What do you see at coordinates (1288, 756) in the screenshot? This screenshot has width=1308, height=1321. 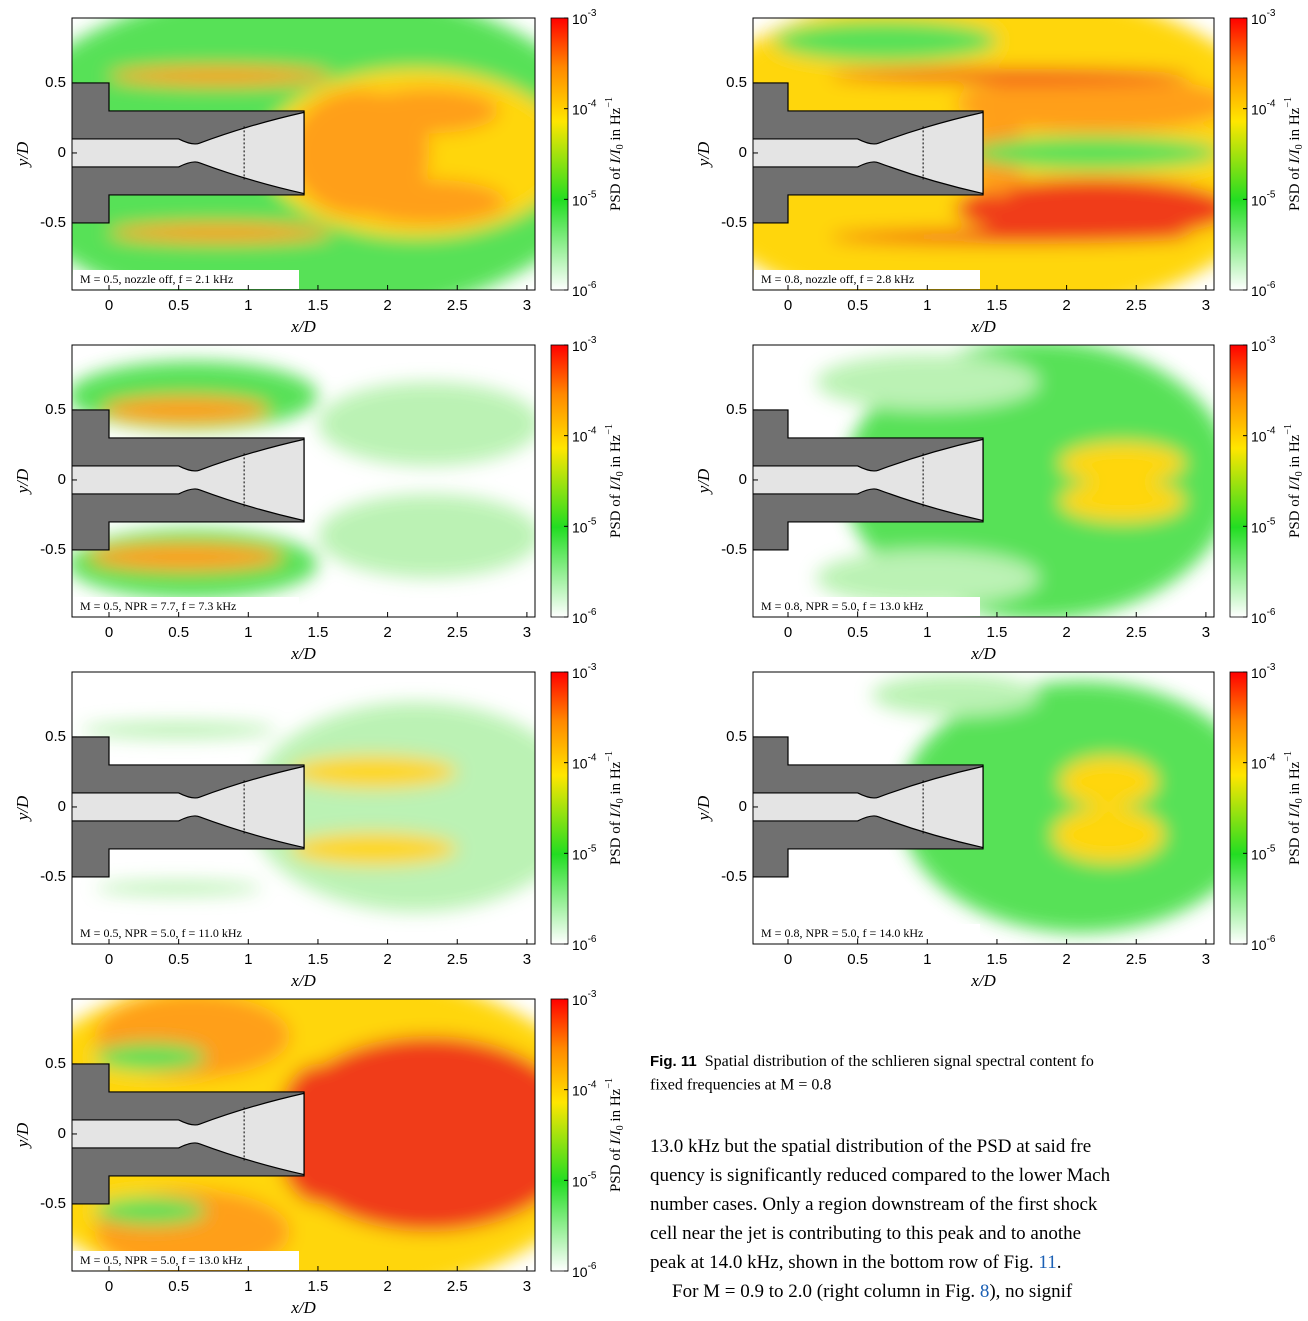 I see `text-span: −1` at bounding box center [1288, 756].